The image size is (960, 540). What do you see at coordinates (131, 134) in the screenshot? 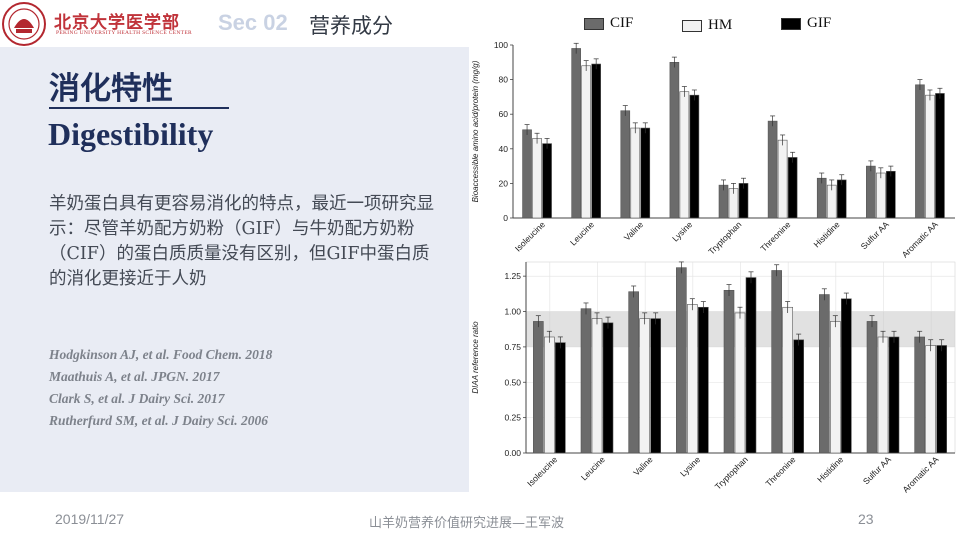
I see `slide-title-en: Digestibility` at bounding box center [131, 134].